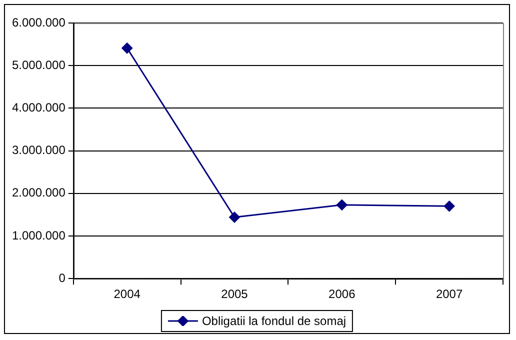 The width and height of the screenshot is (516, 340). I want to click on legend-label: Obligatii la fondul de somaj, so click(274, 321).